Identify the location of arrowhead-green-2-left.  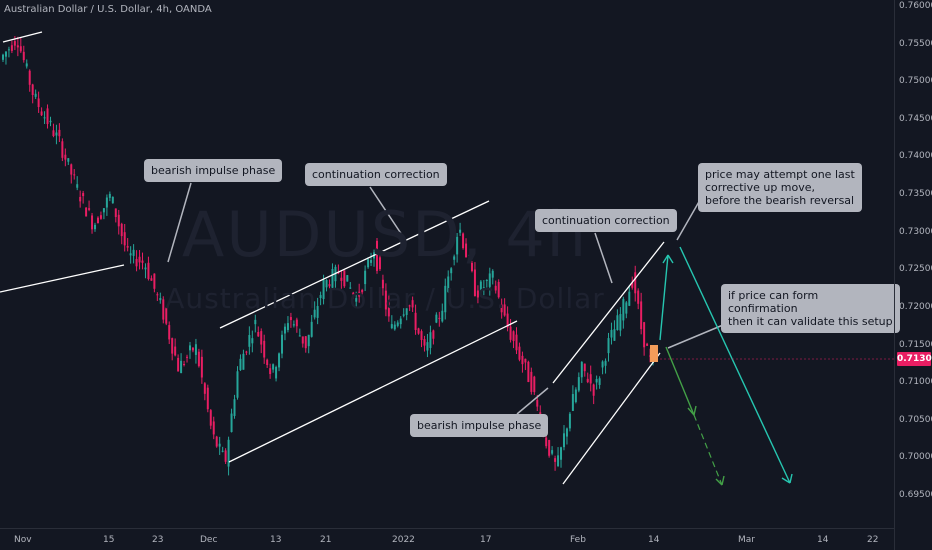
(719, 482).